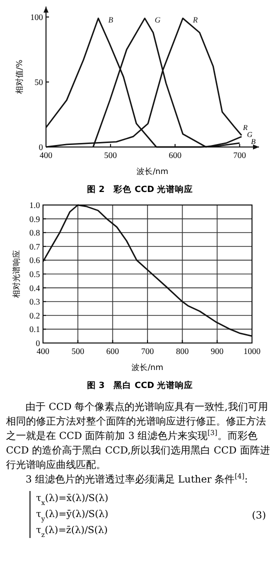 Image resolution: width=280 pixels, height=568 pixels. Describe the element at coordinates (137, 479) in the screenshot. I see `text: 3 组滤色片的光谱透过率必须满足 Luther 条件$^{[4]}$:` at that location.